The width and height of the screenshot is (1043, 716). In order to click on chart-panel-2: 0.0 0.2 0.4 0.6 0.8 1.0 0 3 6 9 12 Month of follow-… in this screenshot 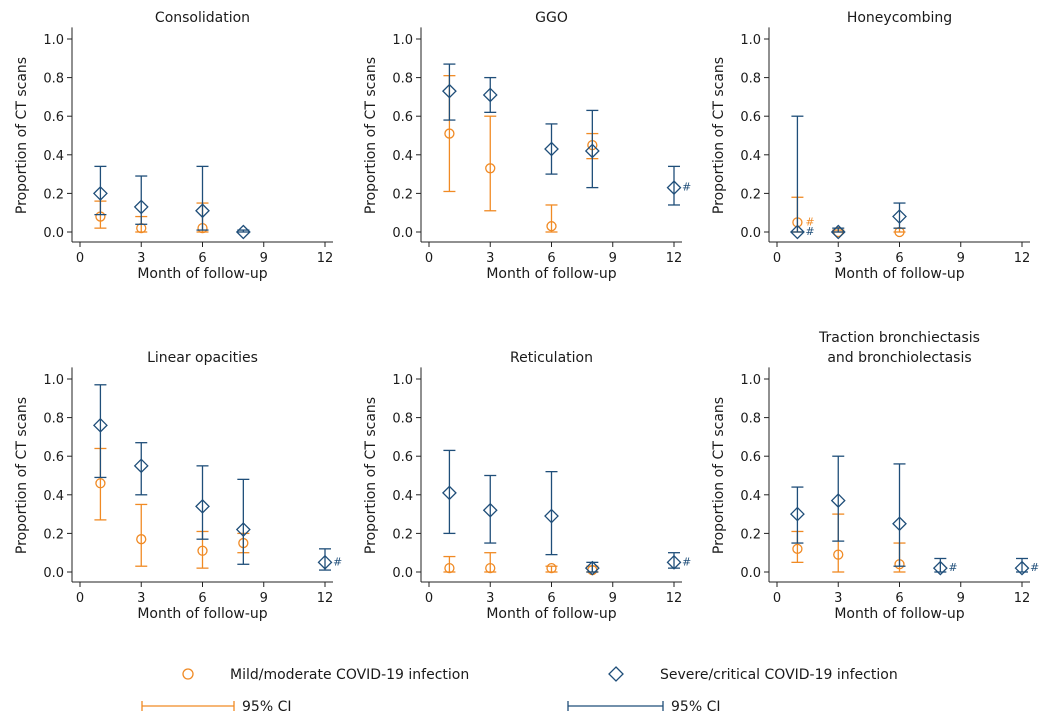, I will do `click(527, 146)`.